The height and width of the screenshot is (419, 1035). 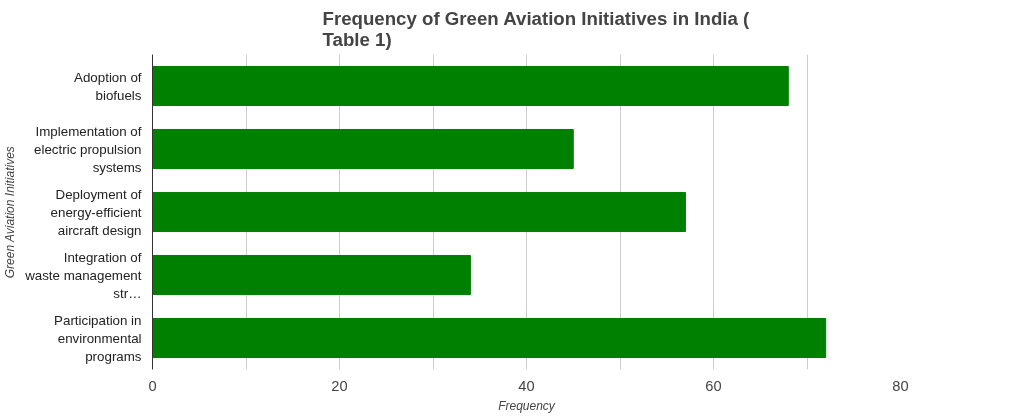 What do you see at coordinates (98, 338) in the screenshot?
I see `y-tick-label: Participation in environmental programs` at bounding box center [98, 338].